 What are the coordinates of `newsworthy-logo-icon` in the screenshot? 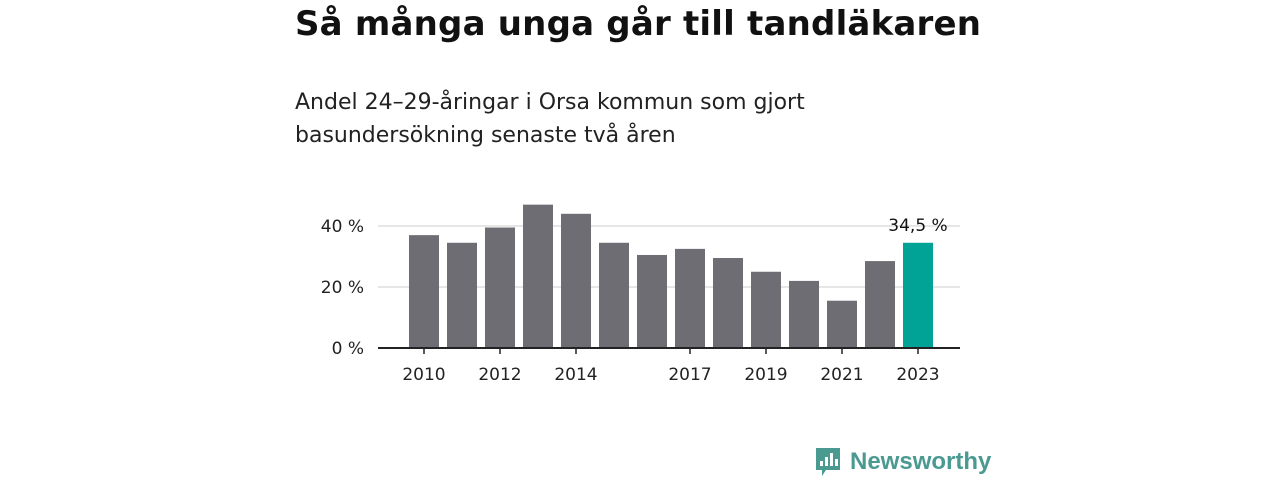 It's located at (828, 462).